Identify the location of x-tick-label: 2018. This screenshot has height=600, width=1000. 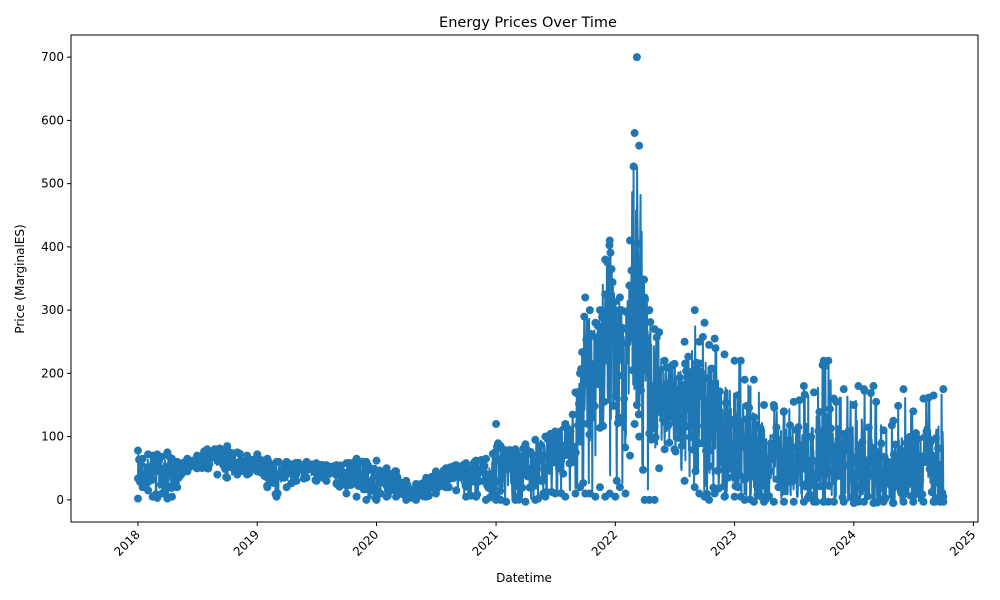
(126, 542).